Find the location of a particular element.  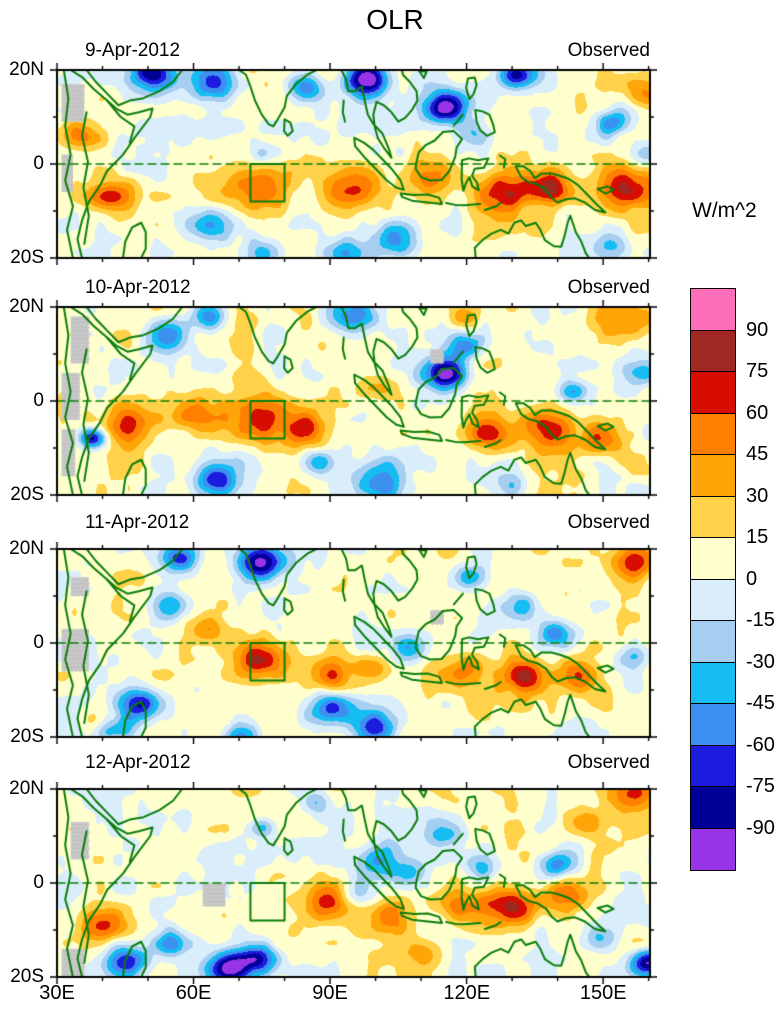

cbar-label-m45: -45 is located at coordinates (760, 703).